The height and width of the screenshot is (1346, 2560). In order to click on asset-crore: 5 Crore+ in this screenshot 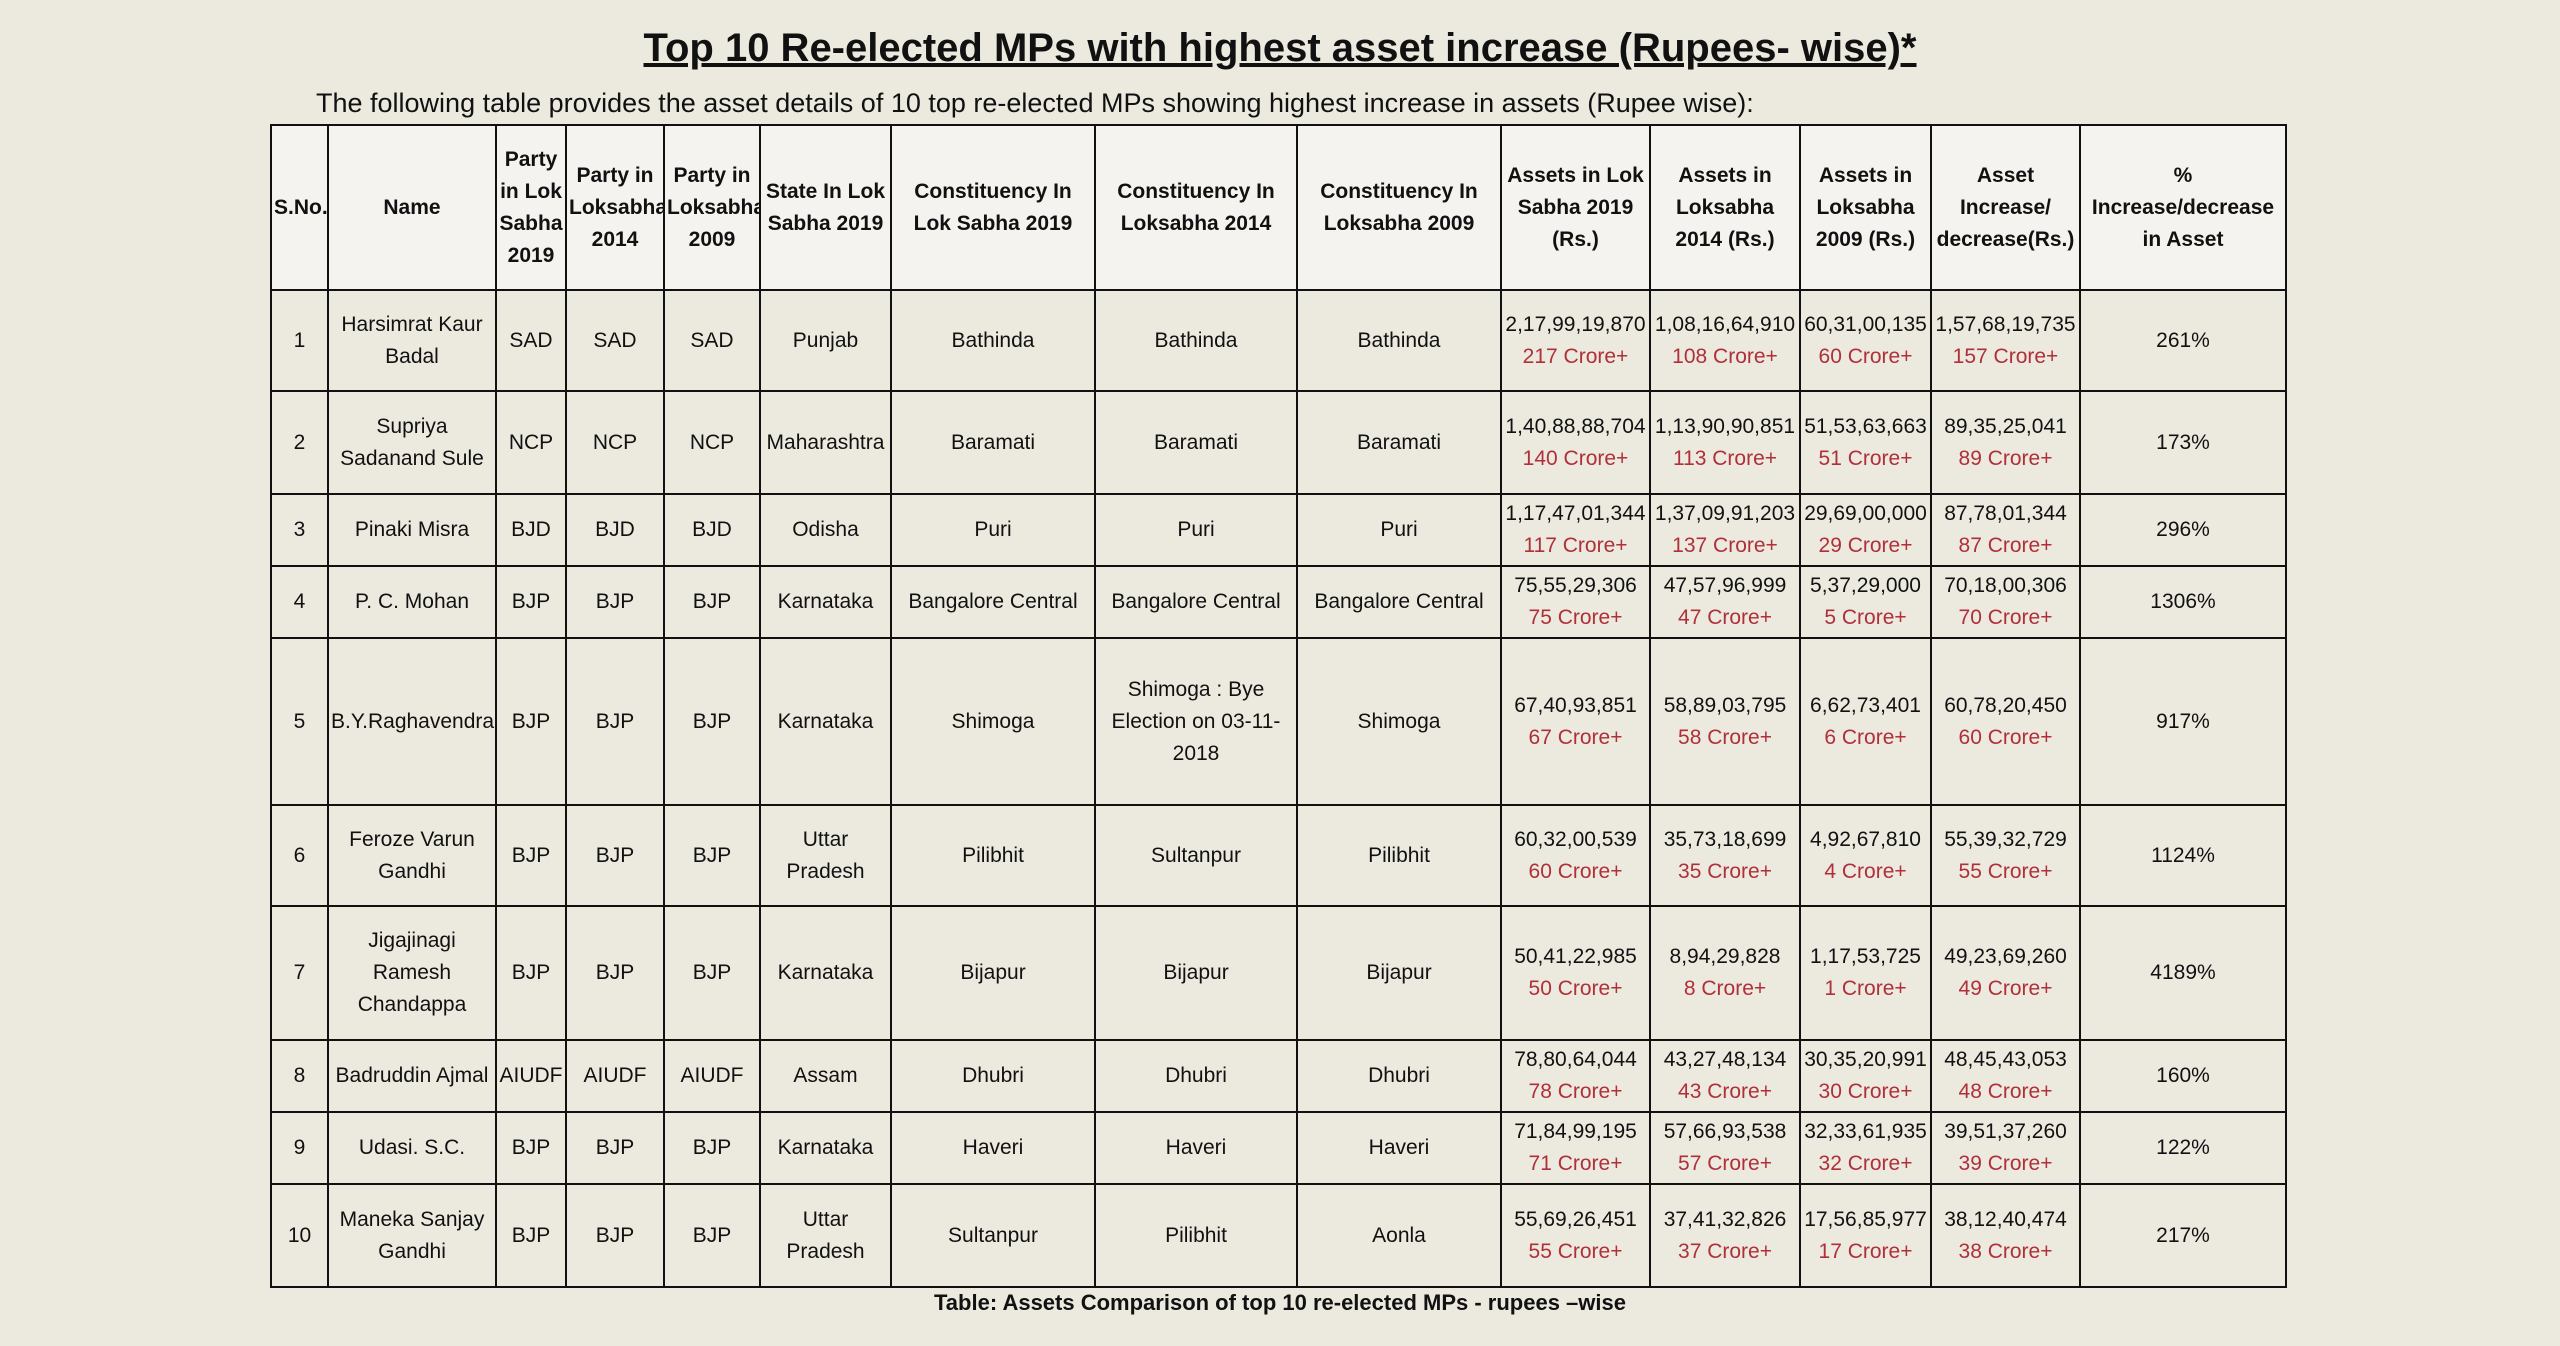, I will do `click(1865, 617)`.